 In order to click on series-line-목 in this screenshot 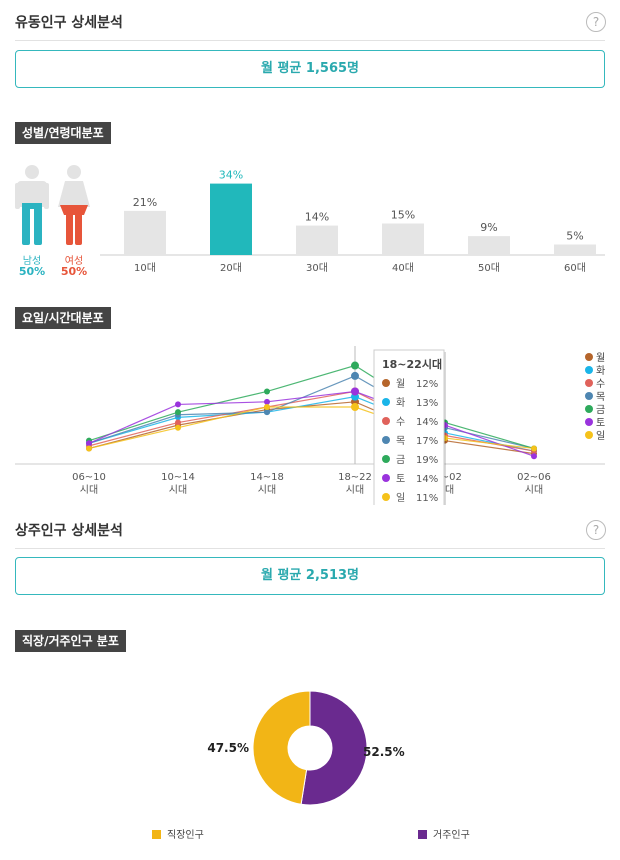, I will do `click(311, 412)`.